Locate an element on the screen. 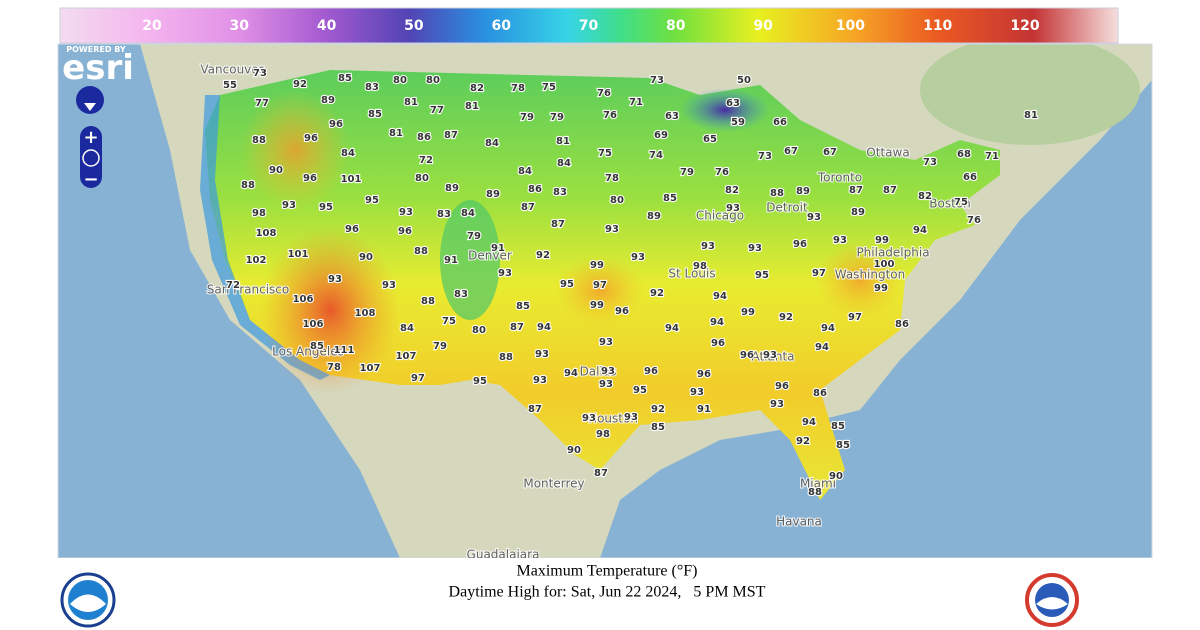 Image resolution: width=1200 pixels, height=630 pixels. land-shade is located at coordinates (1030, 94).